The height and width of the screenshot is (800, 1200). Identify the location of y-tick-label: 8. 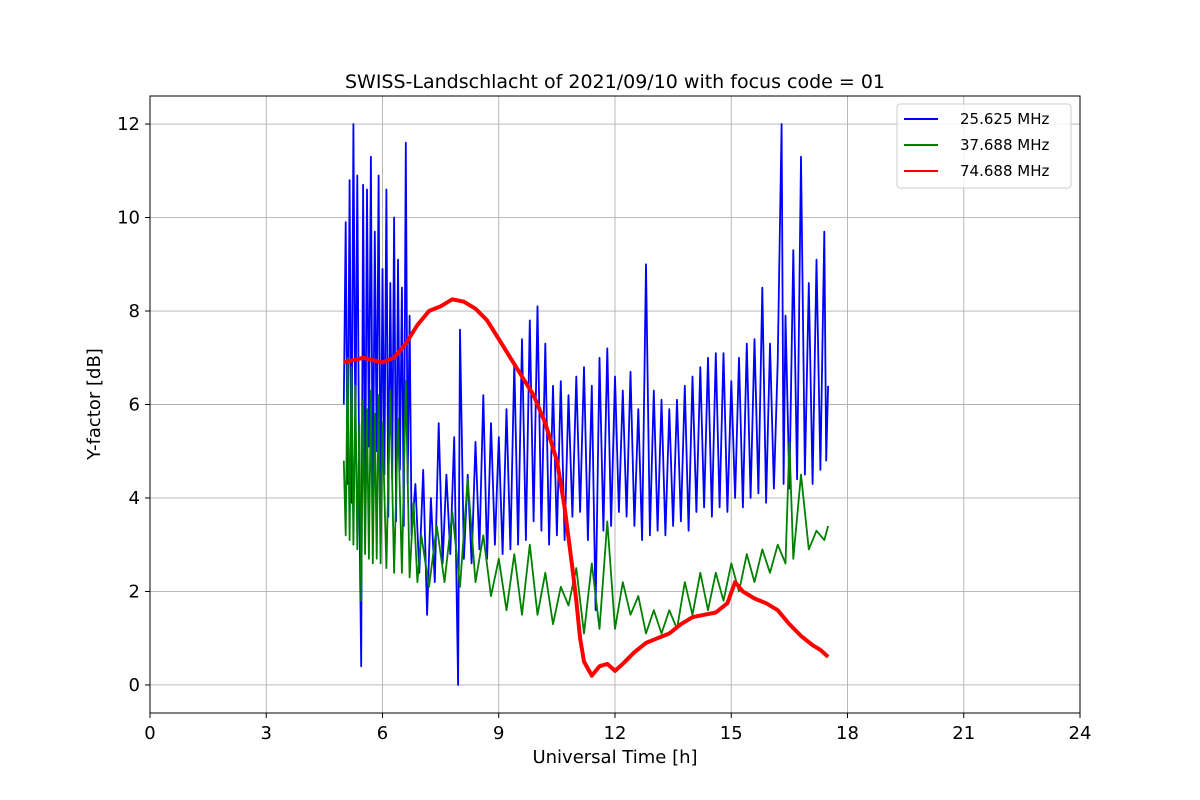
(134, 311).